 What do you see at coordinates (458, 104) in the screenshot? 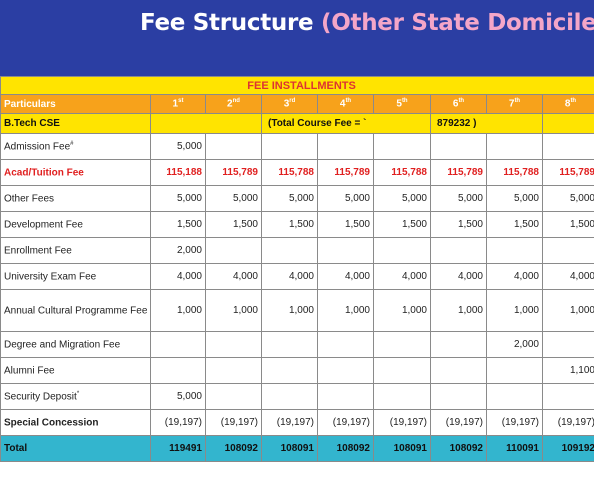
I see `installment-header-6: 6th` at bounding box center [458, 104].